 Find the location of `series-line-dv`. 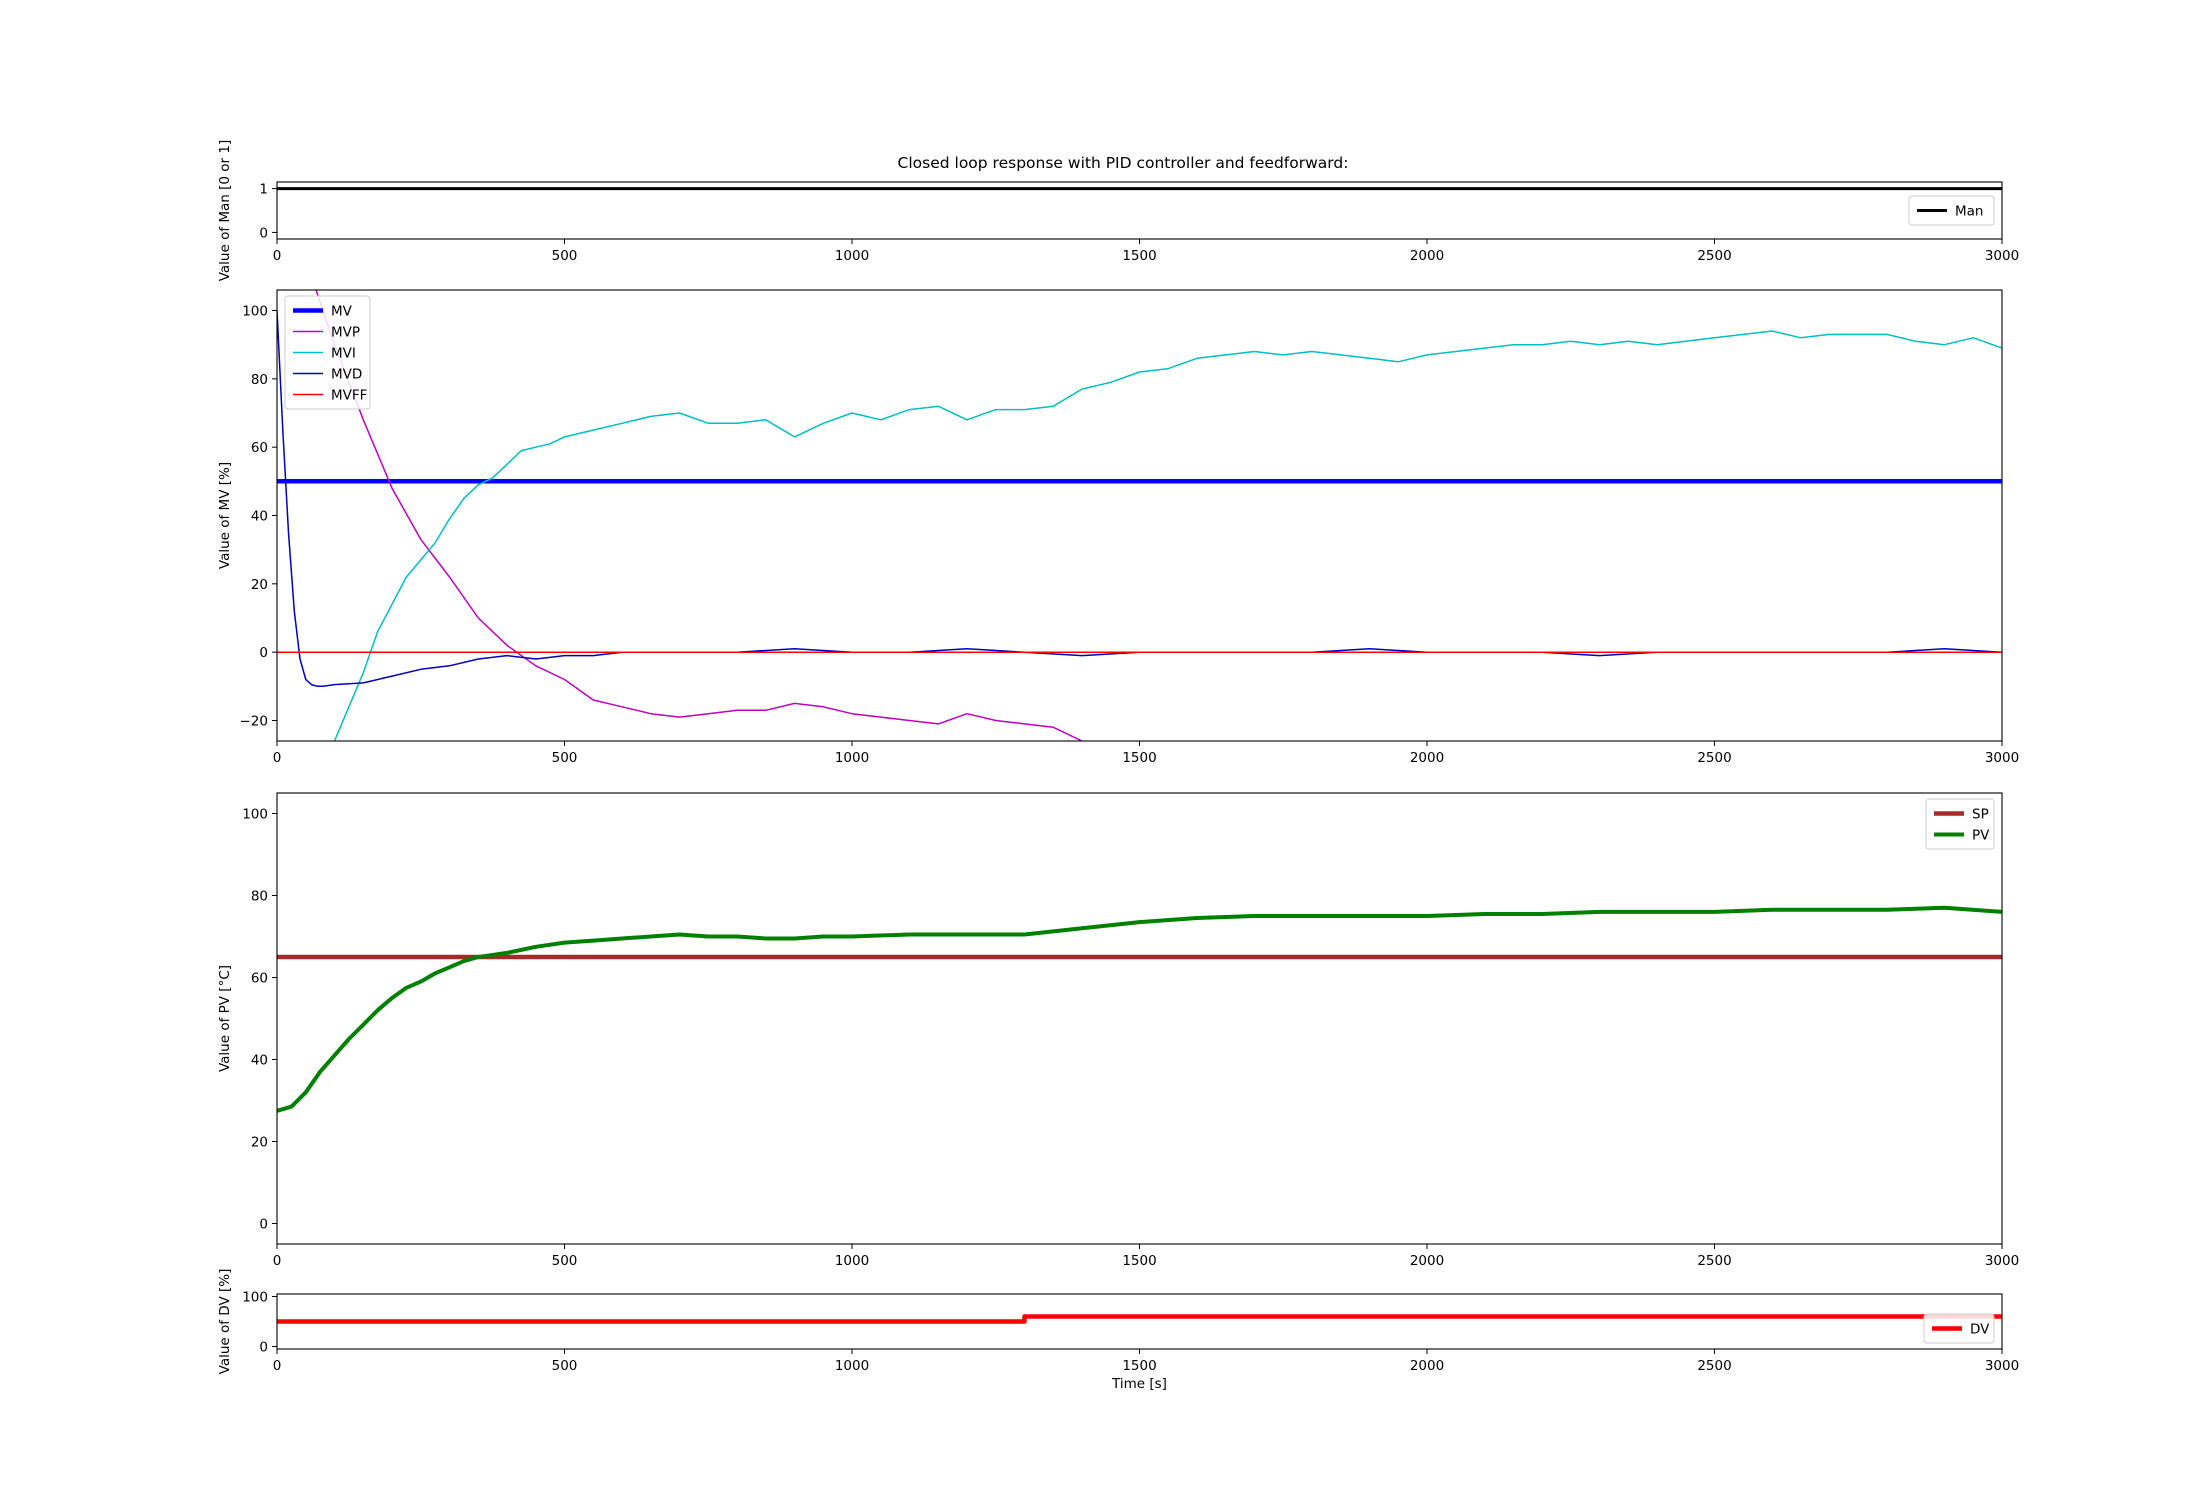

series-line-dv is located at coordinates (1139, 1319).